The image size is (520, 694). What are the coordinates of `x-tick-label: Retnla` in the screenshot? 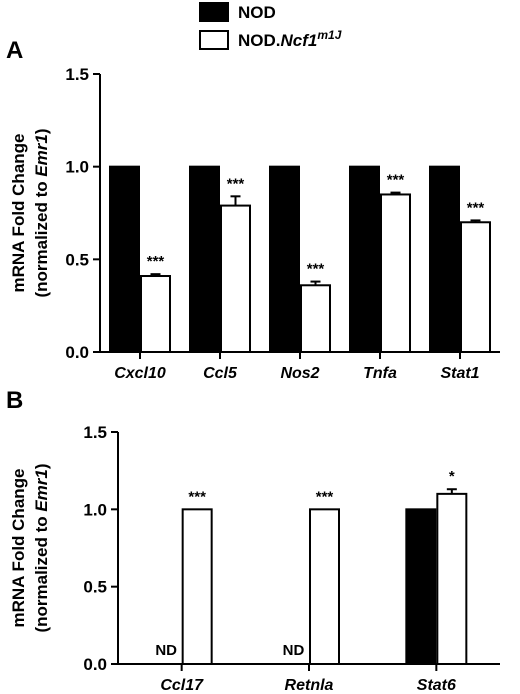 It's located at (309, 685).